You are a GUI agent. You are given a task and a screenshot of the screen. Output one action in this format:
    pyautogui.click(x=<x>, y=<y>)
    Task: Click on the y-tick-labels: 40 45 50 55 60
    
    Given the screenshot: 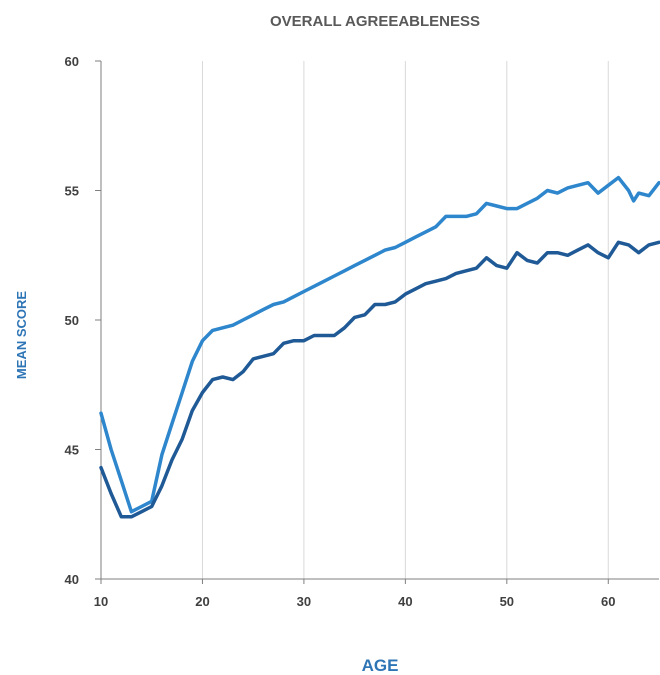 What is the action you would take?
    pyautogui.click(x=72, y=320)
    